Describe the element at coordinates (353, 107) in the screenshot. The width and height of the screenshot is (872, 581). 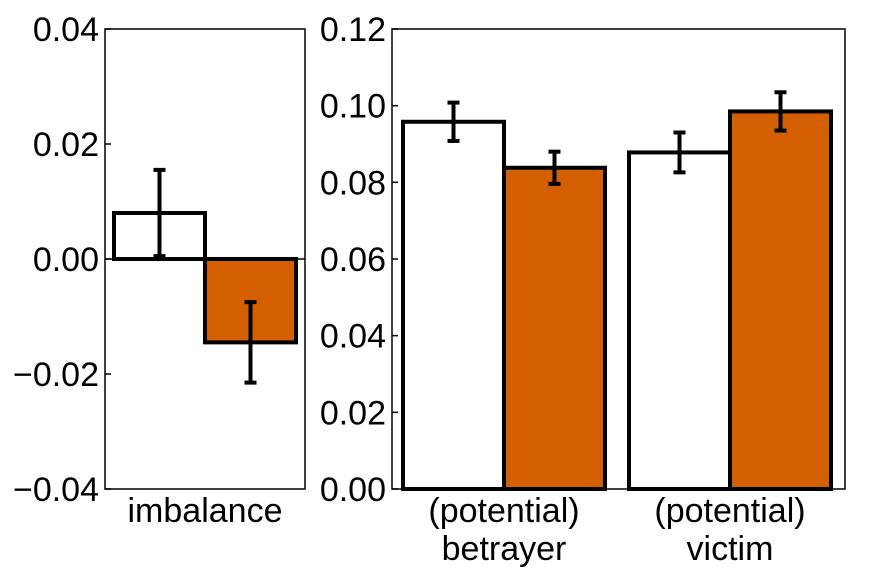
I see `y-tick-label: 0.10` at that location.